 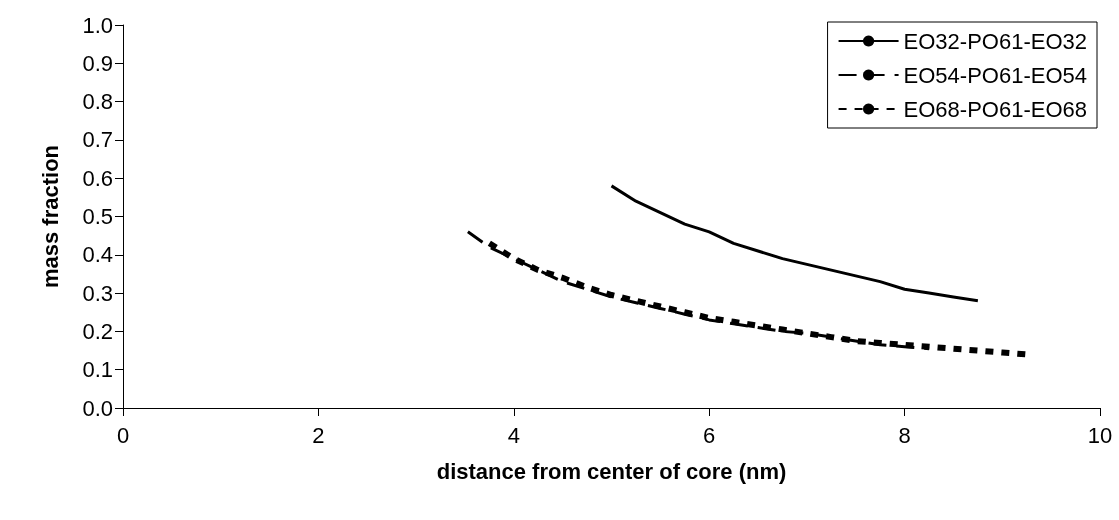 What do you see at coordinates (1100, 435) in the screenshot?
I see `x-tick-label: 10` at bounding box center [1100, 435].